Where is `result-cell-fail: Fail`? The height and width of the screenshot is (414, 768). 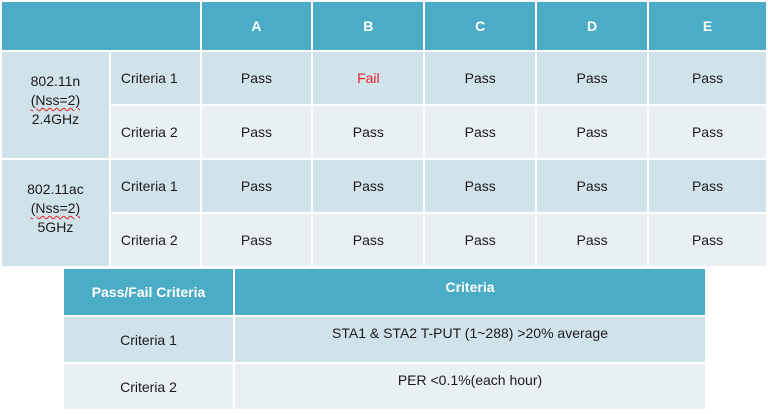
result-cell-fail: Fail is located at coordinates (369, 77).